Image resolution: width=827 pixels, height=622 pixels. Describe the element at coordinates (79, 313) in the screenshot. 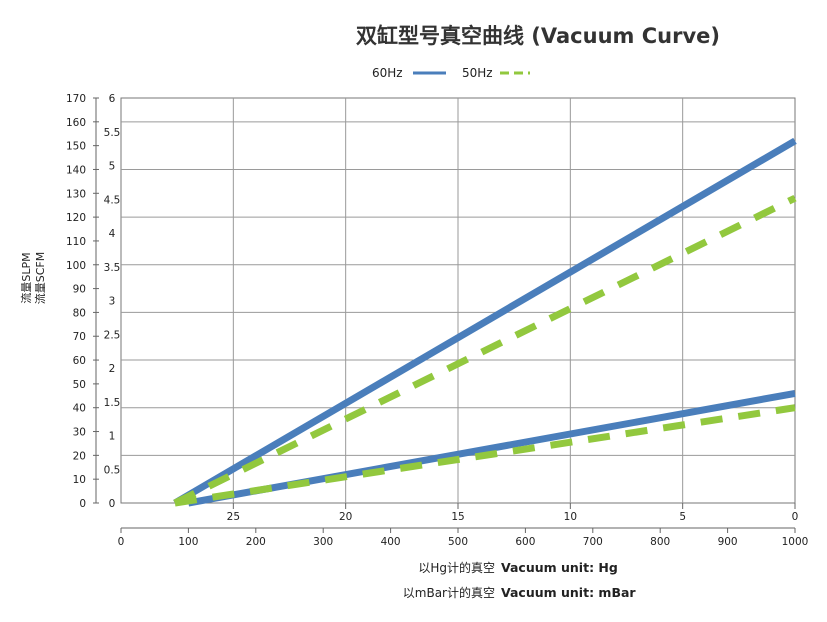

I see `y-left-tick-label: 80` at that location.